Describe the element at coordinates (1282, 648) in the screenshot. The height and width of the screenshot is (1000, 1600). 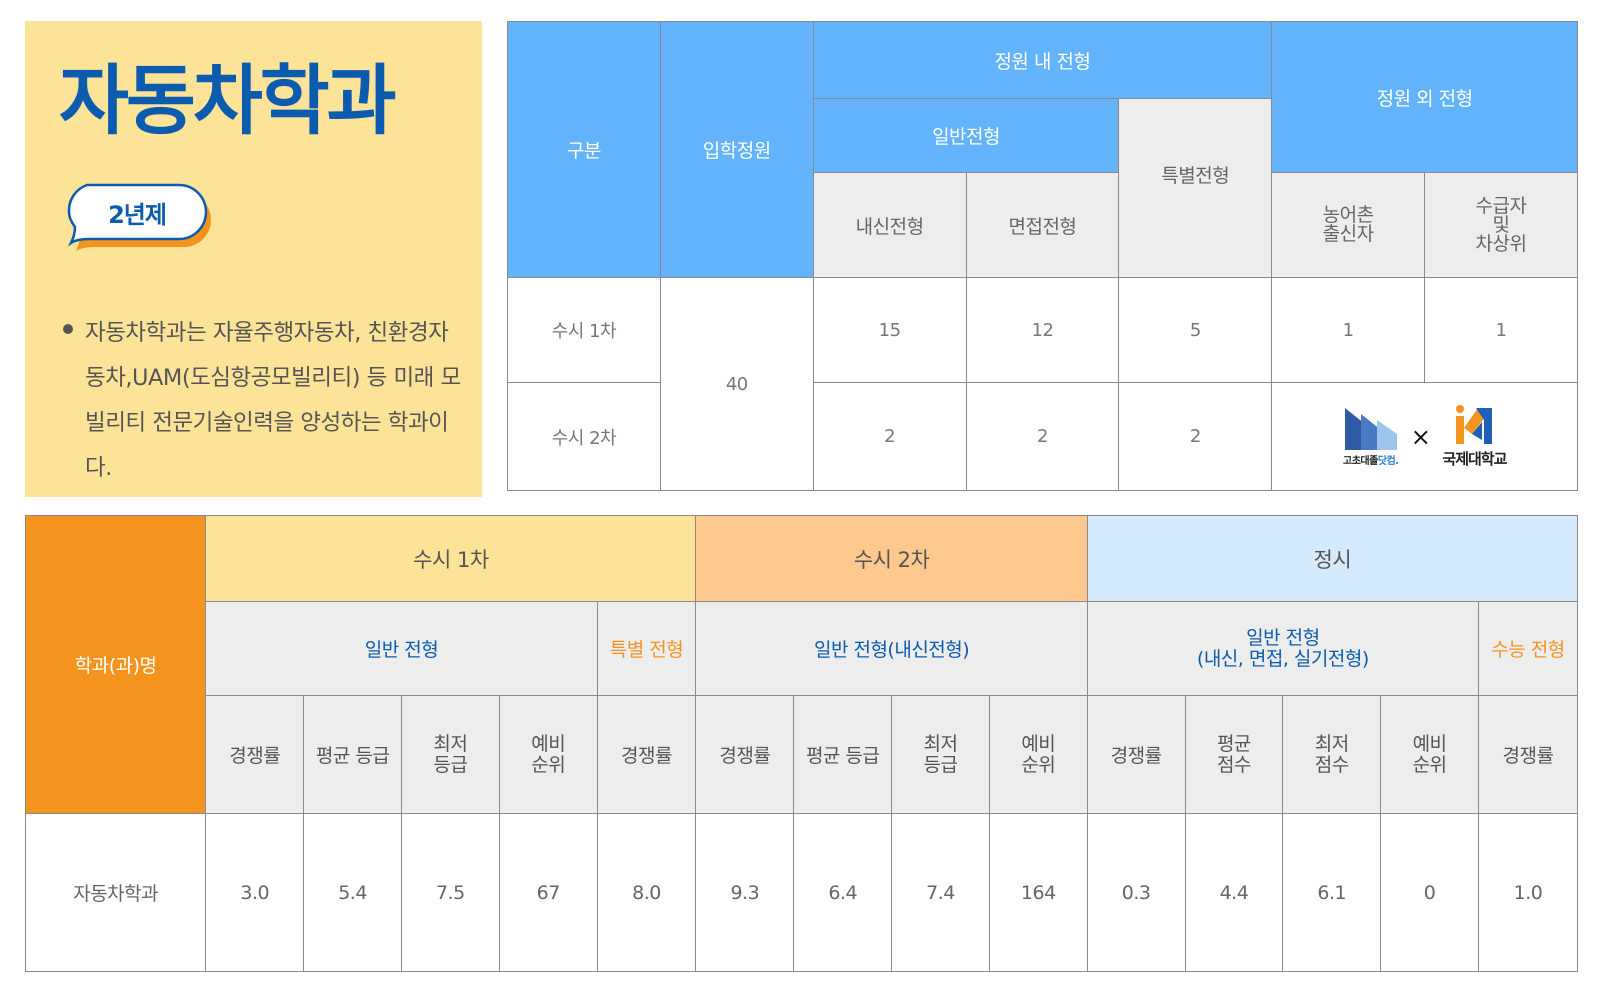
I see `track-jeongsi-general: 일반 전형 (내신, 면접, 실기전형)` at that location.